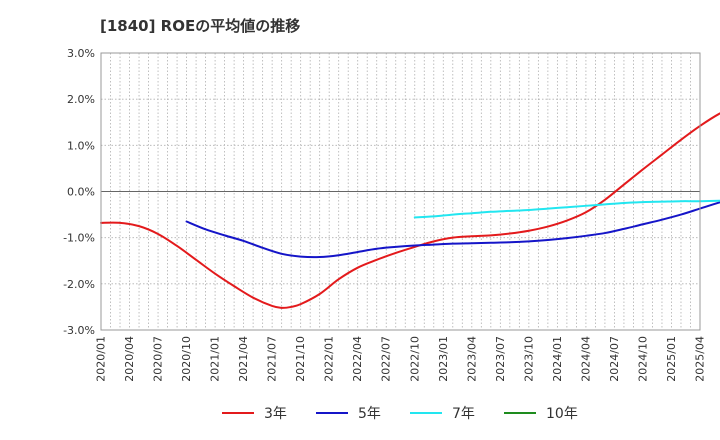 The height and width of the screenshot is (440, 720). What do you see at coordinates (452, 230) in the screenshot?
I see `series-line-5年` at bounding box center [452, 230].